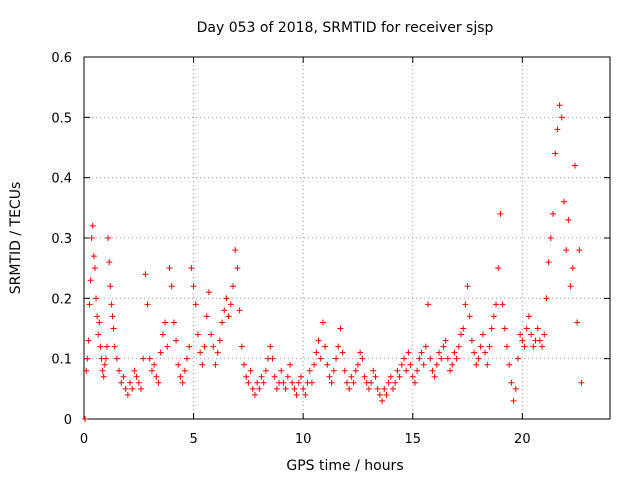 The width and height of the screenshot is (640, 480). I want to click on x-axis-label: GPS time / hours, so click(344, 466).